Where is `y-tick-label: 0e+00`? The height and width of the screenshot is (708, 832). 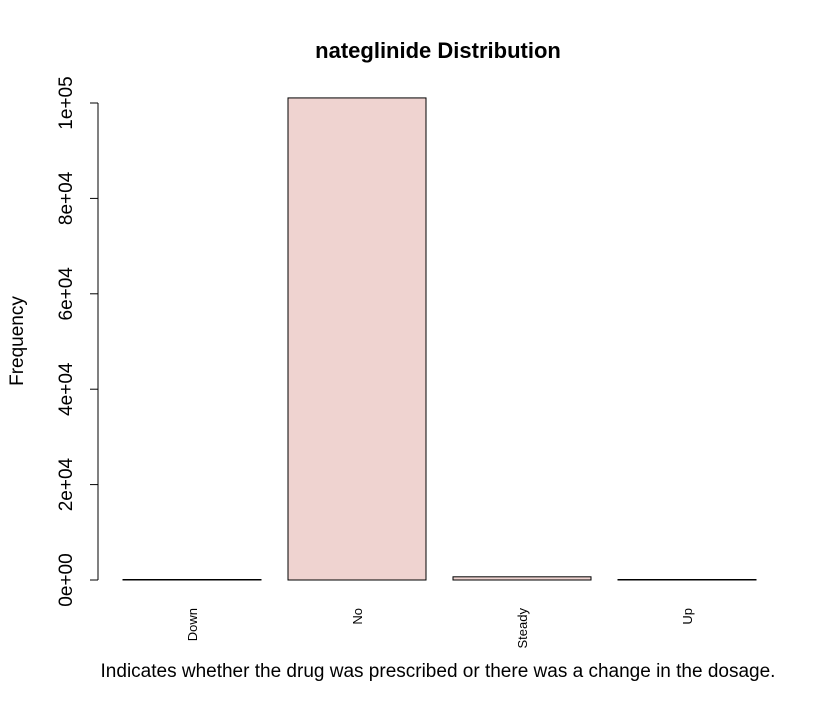
y-tick-label: 0e+00 is located at coordinates (66, 579).